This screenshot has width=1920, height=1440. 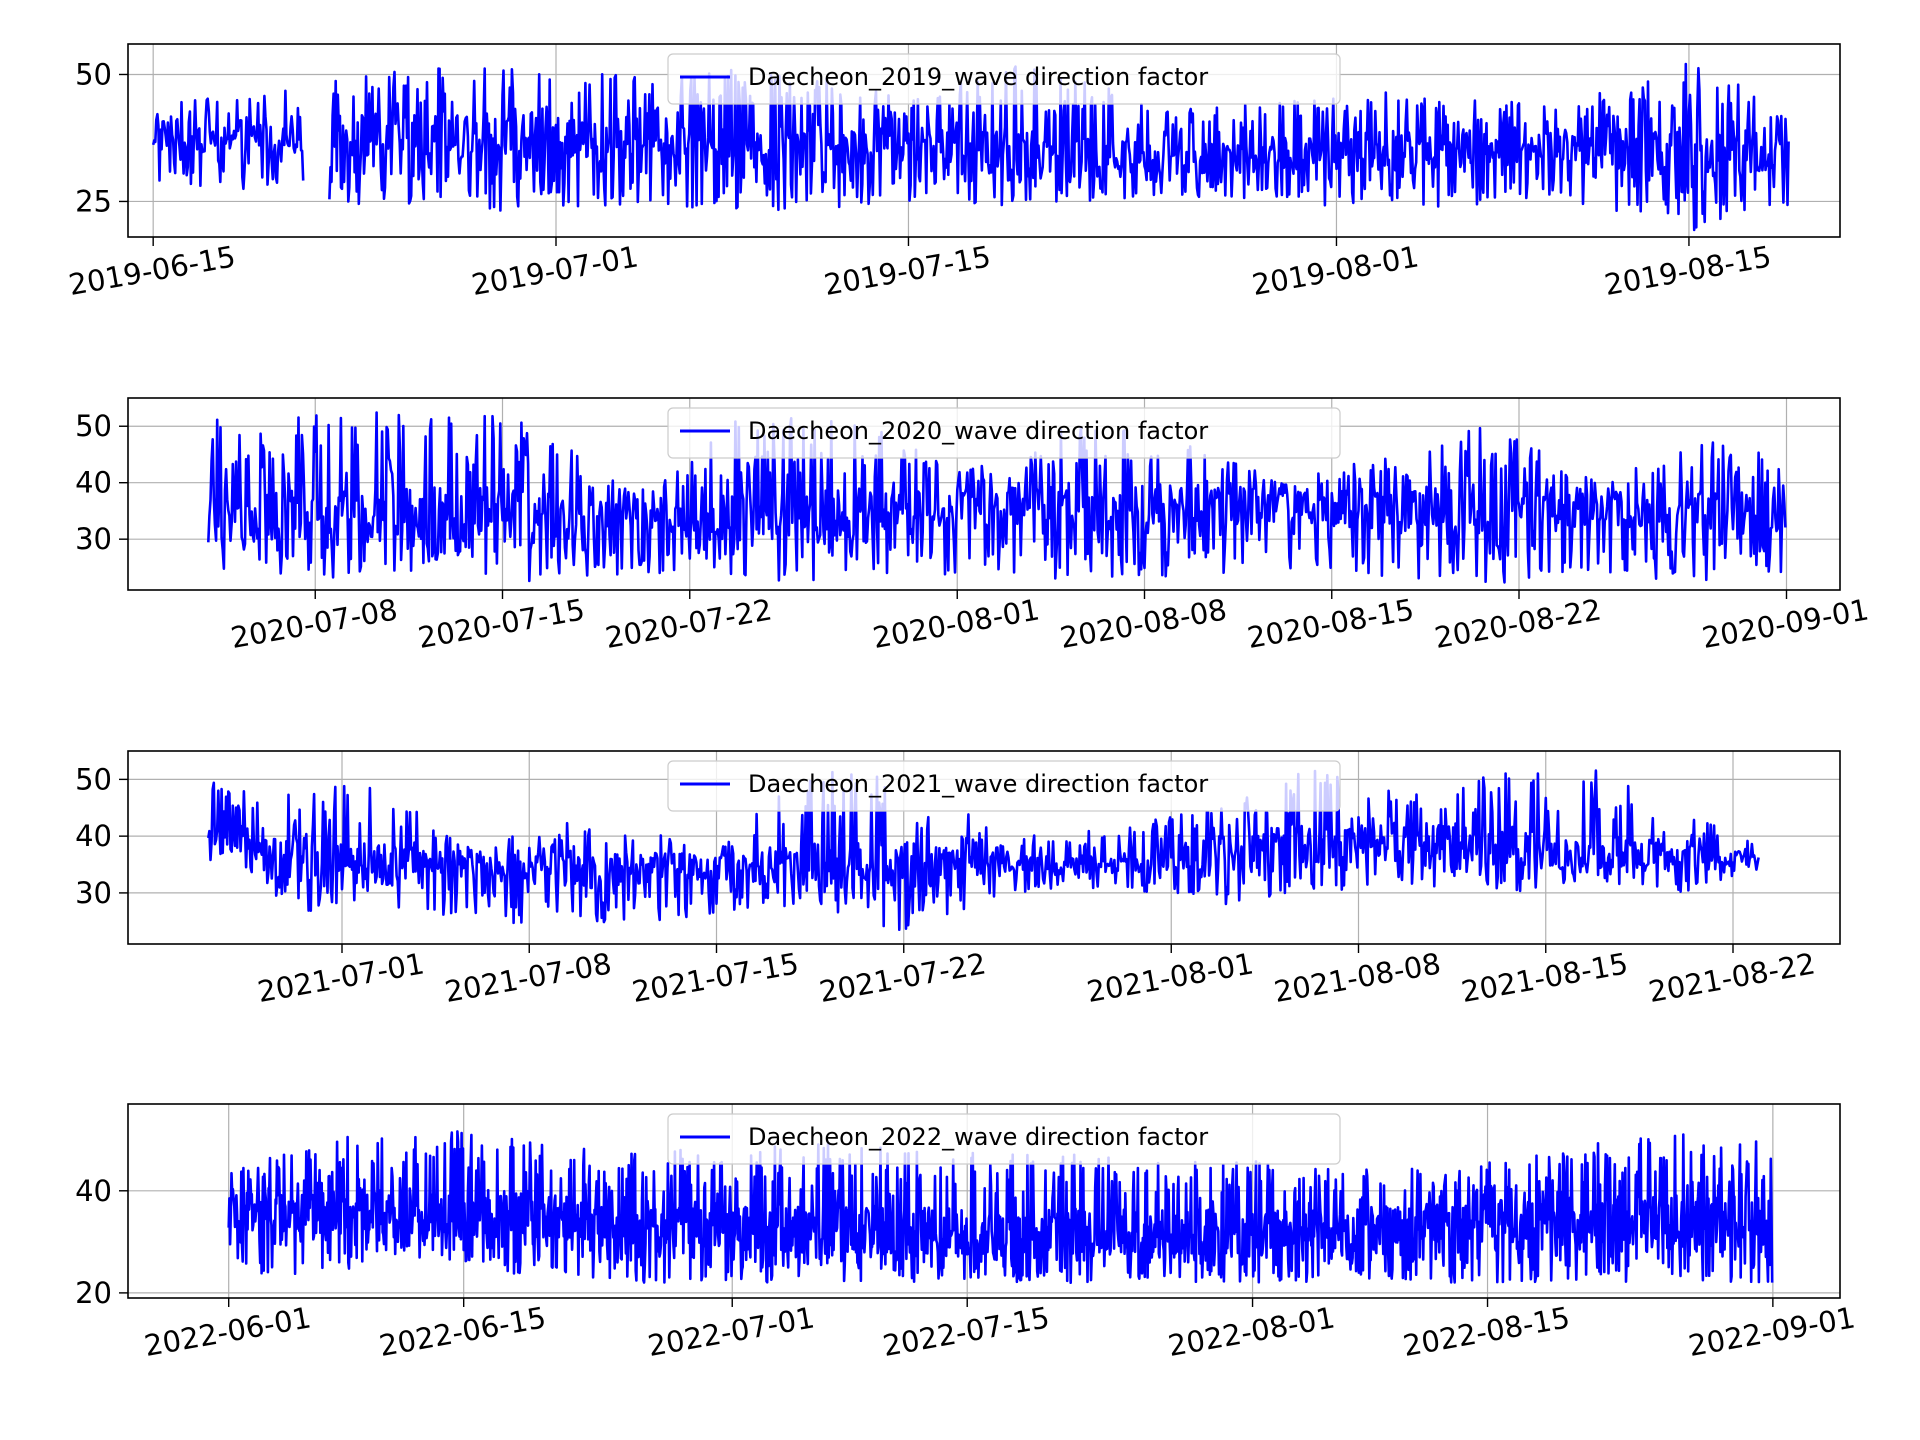 What do you see at coordinates (528, 977) in the screenshot?
I see `x-tick-label: 2021-07-08` at bounding box center [528, 977].